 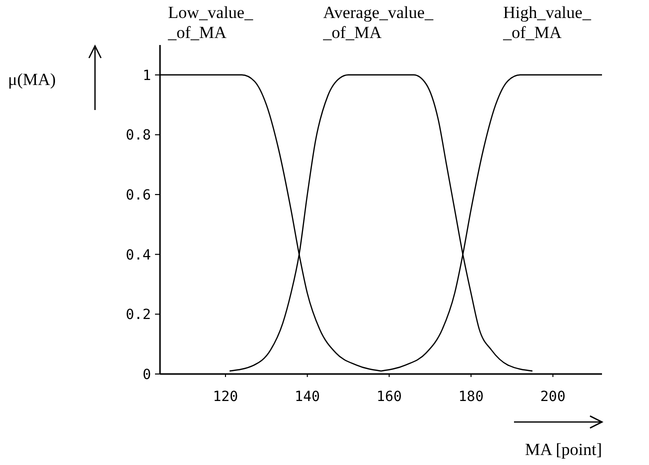 What do you see at coordinates (307, 397) in the screenshot?
I see `x-tick-label: 140` at bounding box center [307, 397].